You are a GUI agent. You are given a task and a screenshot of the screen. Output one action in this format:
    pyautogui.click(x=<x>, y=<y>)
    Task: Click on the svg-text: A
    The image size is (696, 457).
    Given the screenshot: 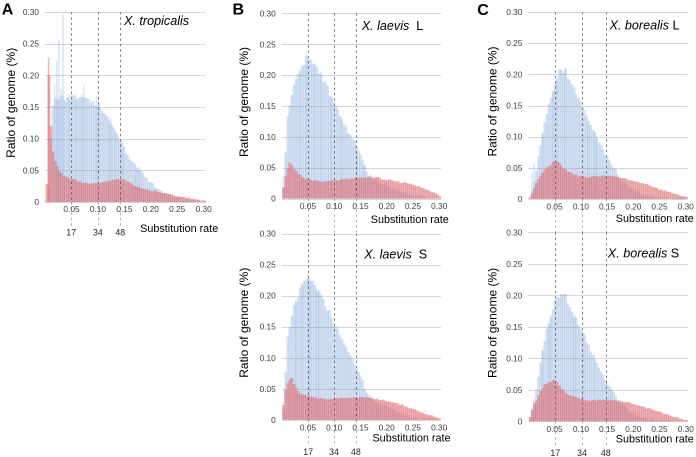 What is the action you would take?
    pyautogui.click(x=8, y=9)
    